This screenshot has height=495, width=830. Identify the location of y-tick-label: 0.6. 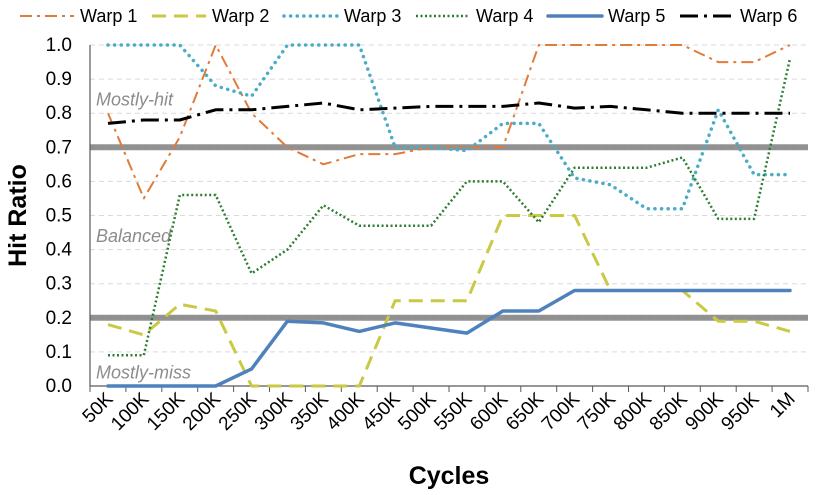
(59, 181).